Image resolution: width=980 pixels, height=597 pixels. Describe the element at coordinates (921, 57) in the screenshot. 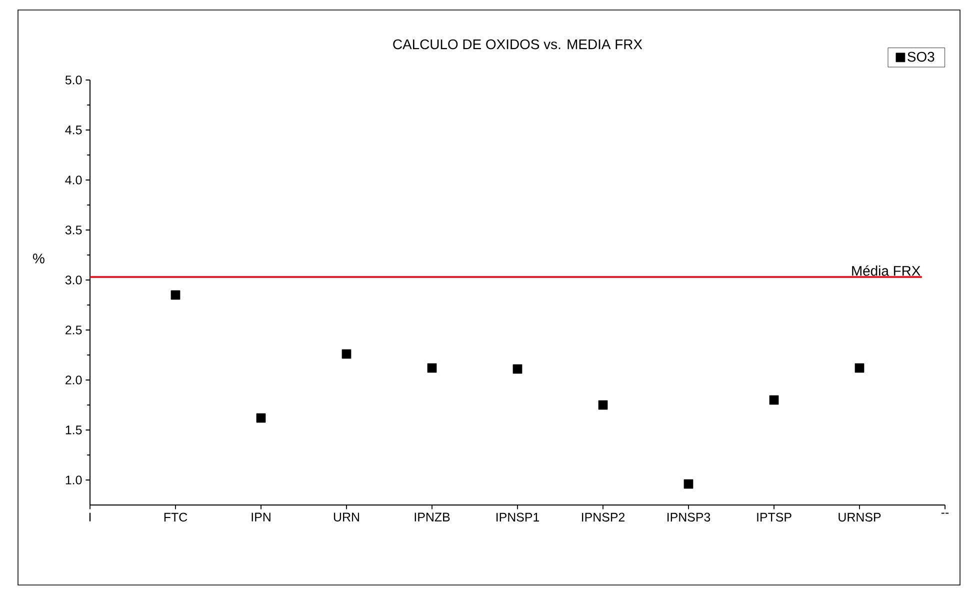

I see `legend-label: SO3` at that location.